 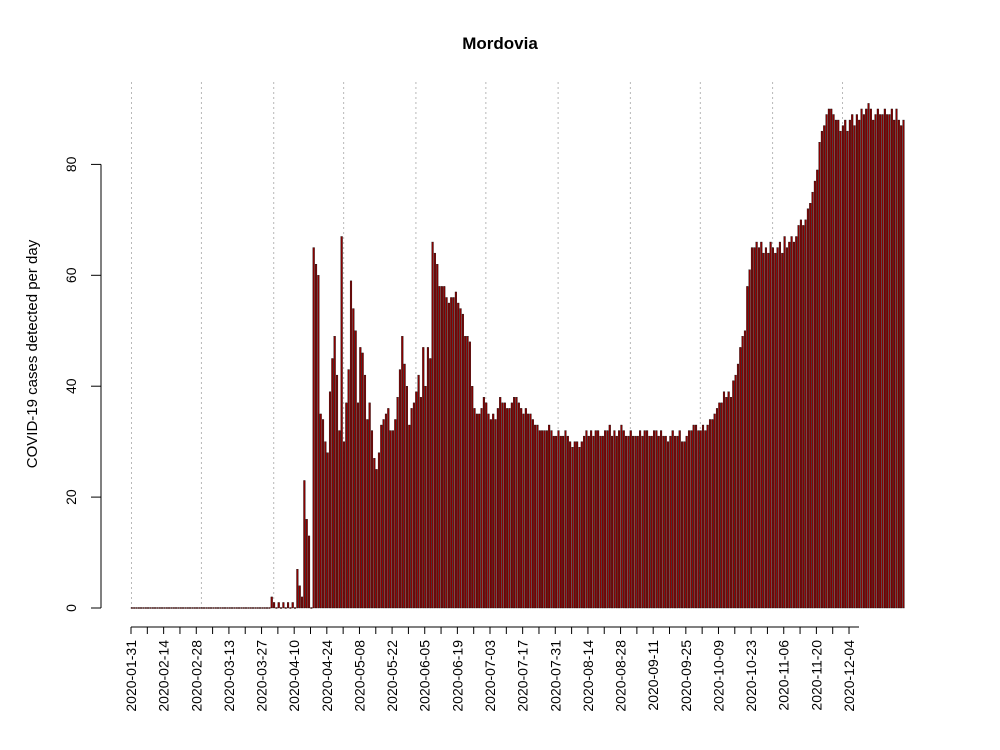 I want to click on x-tick-label: 2020-05-22, so click(x=392, y=676).